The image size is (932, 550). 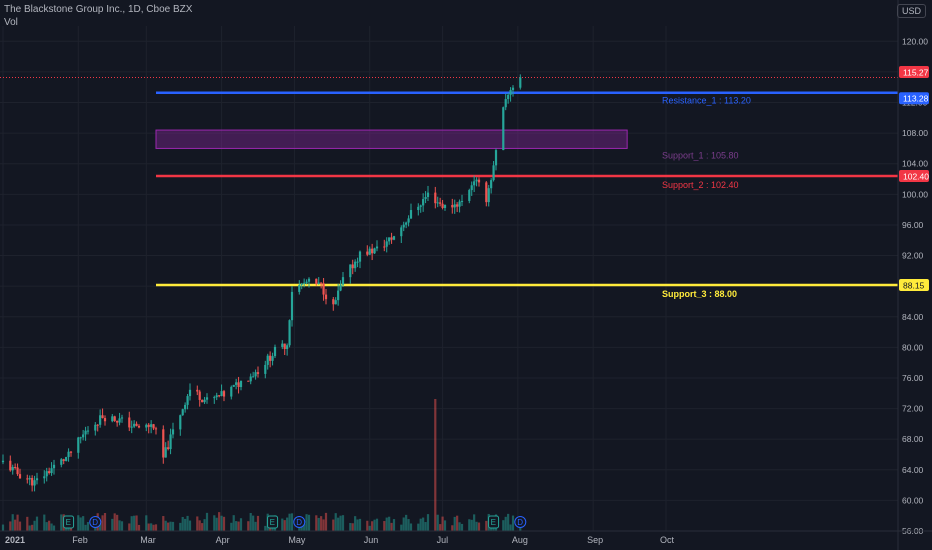 What do you see at coordinates (80, 540) in the screenshot?
I see `x-tick-label: Feb` at bounding box center [80, 540].